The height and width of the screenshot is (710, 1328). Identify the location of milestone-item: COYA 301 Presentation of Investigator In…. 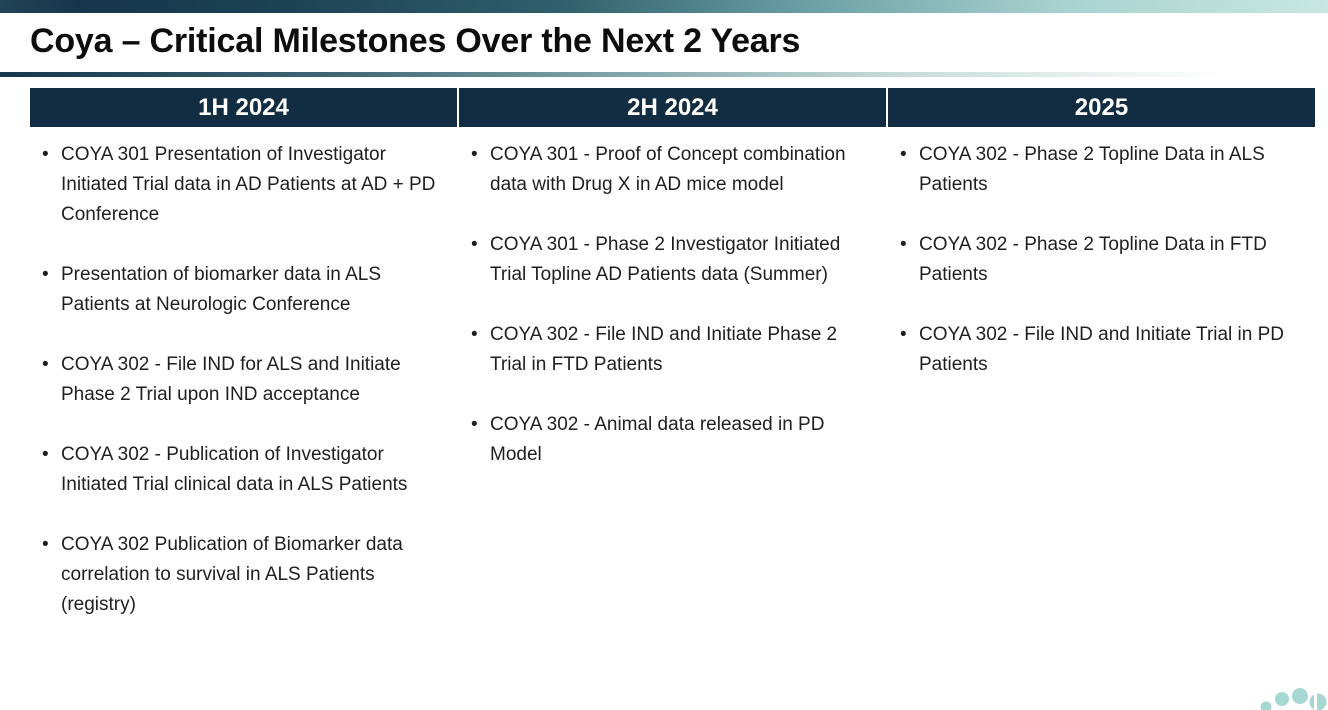
(239, 185).